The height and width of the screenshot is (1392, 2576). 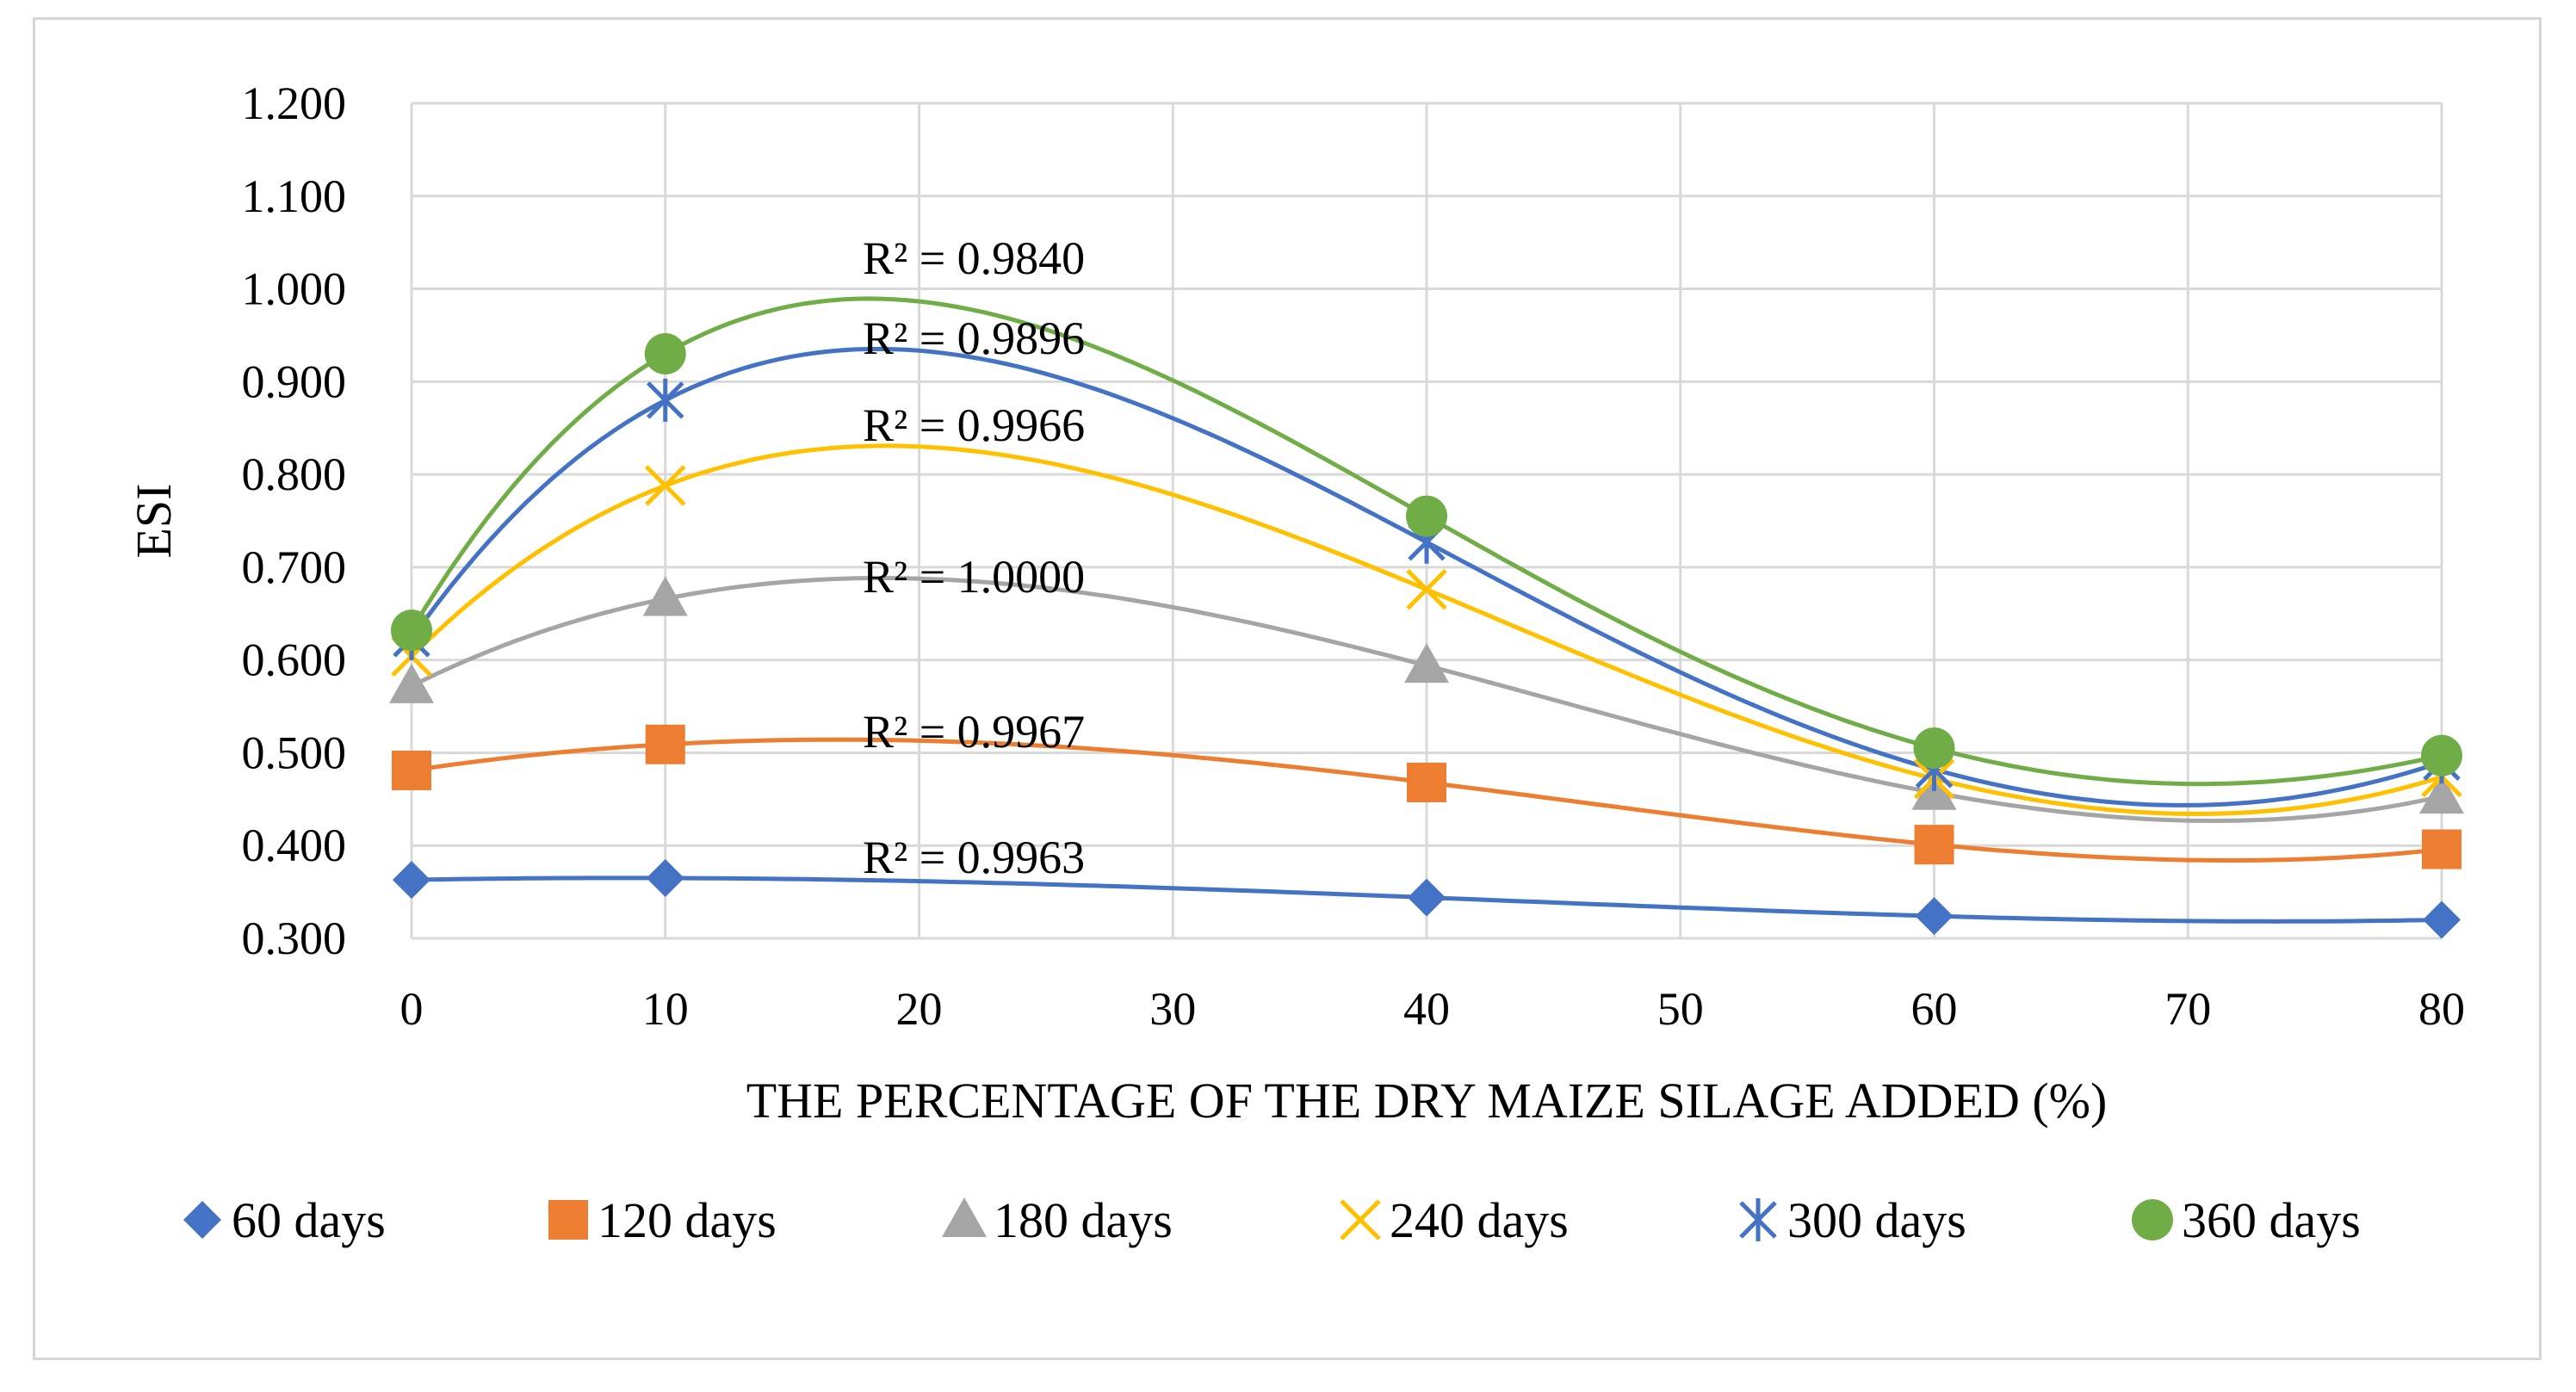 I want to click on legend-label-5: 360 days, so click(x=2271, y=1220).